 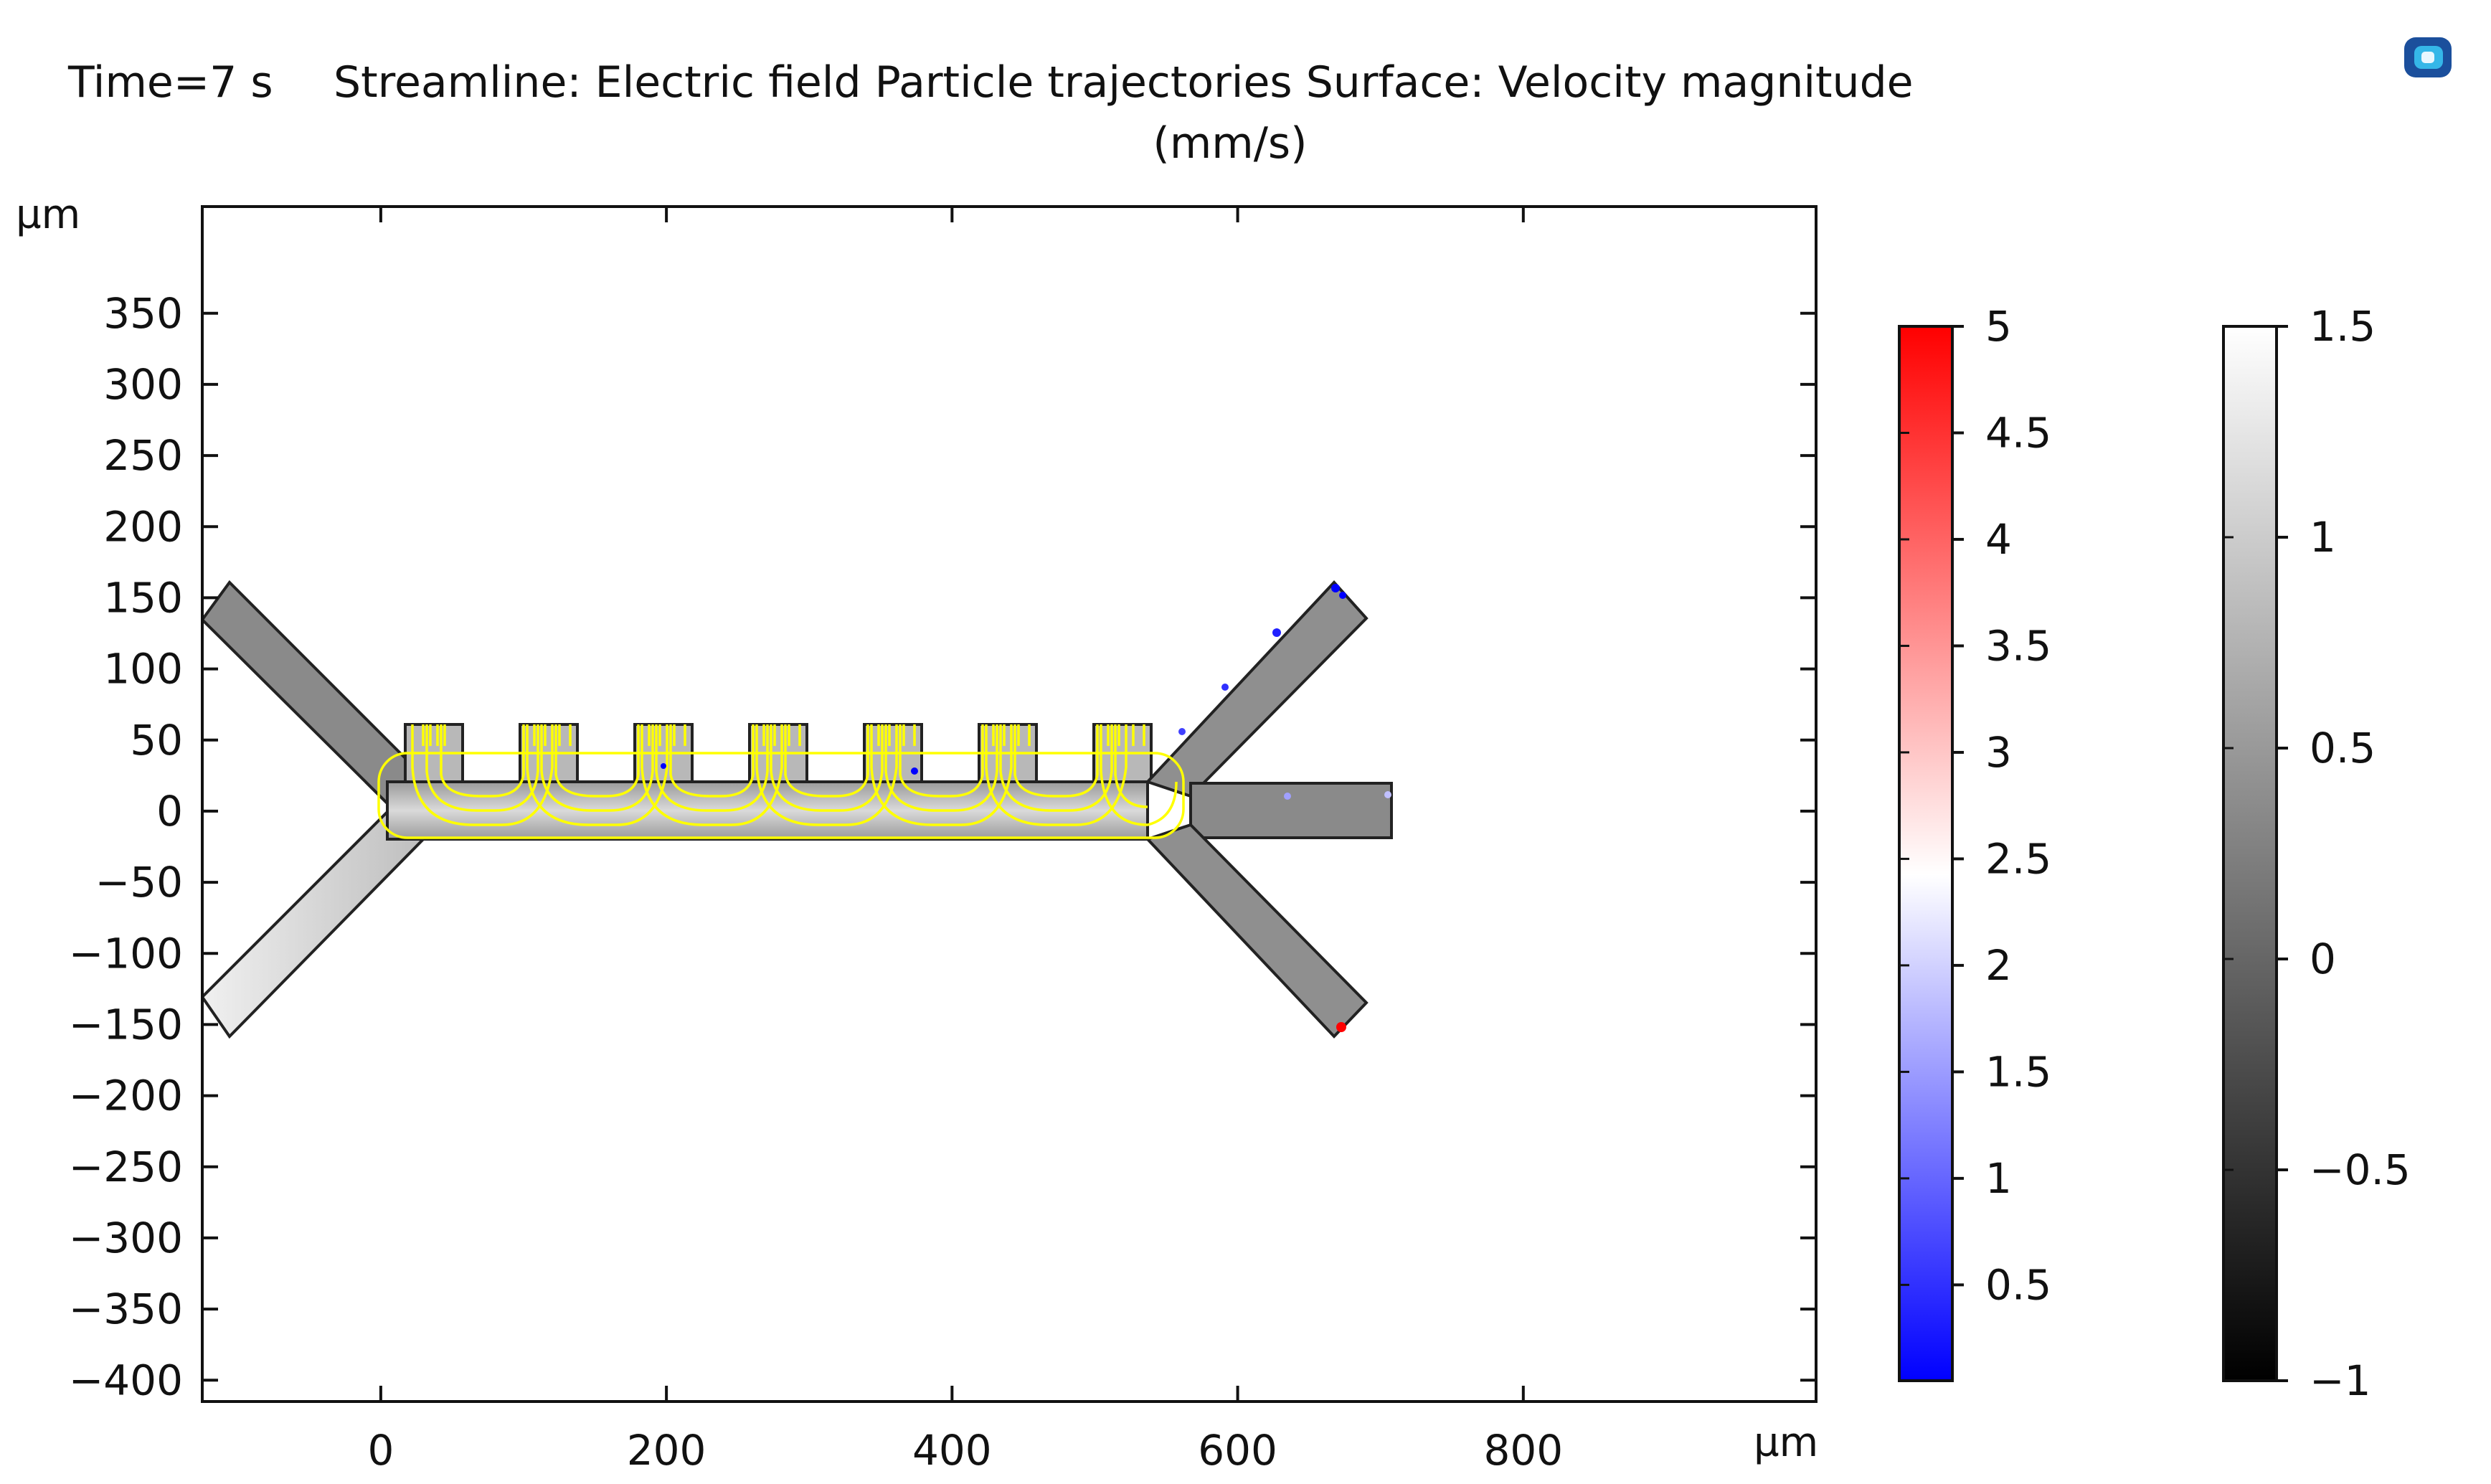 What do you see at coordinates (2360, 1169) in the screenshot?
I see `colorbar-tick-label: −0.5` at bounding box center [2360, 1169].